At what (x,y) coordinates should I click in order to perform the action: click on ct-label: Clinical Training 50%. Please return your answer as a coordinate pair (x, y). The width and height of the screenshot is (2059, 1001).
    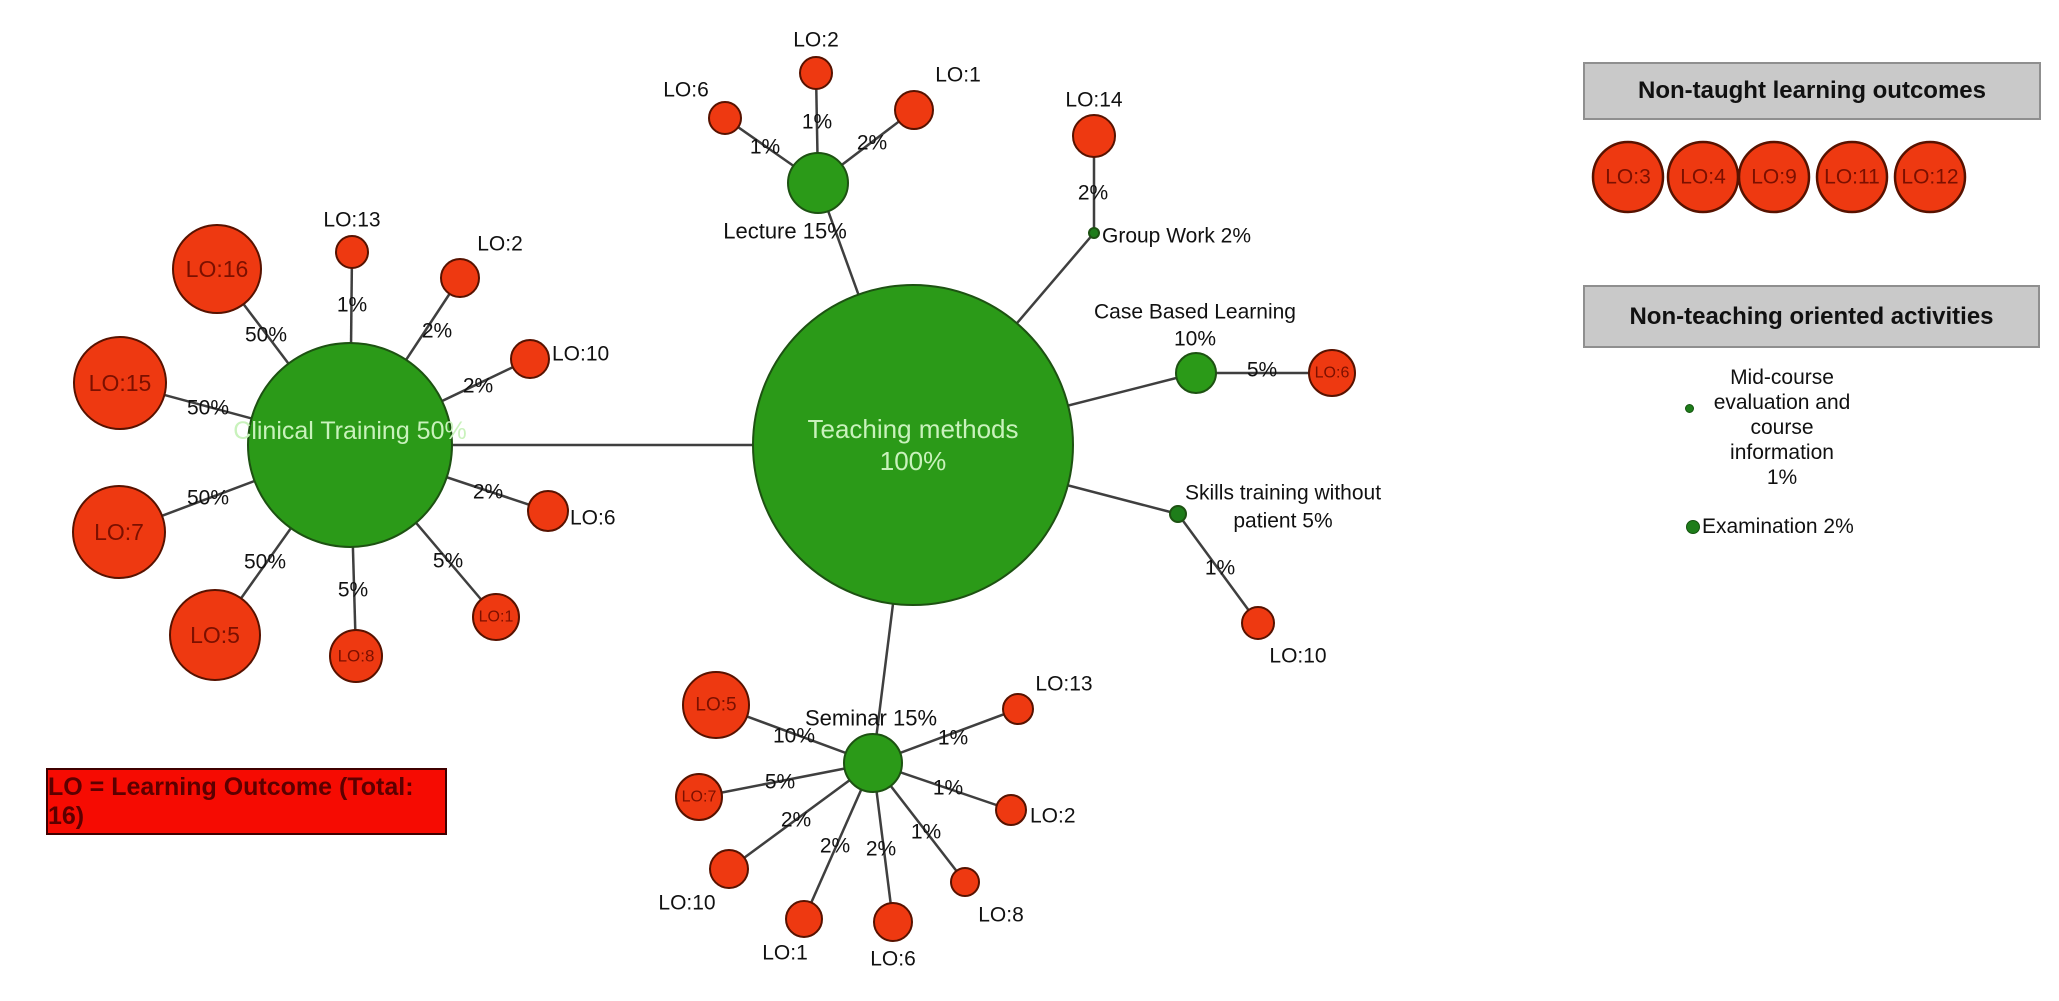
    Looking at the image, I should click on (349, 431).